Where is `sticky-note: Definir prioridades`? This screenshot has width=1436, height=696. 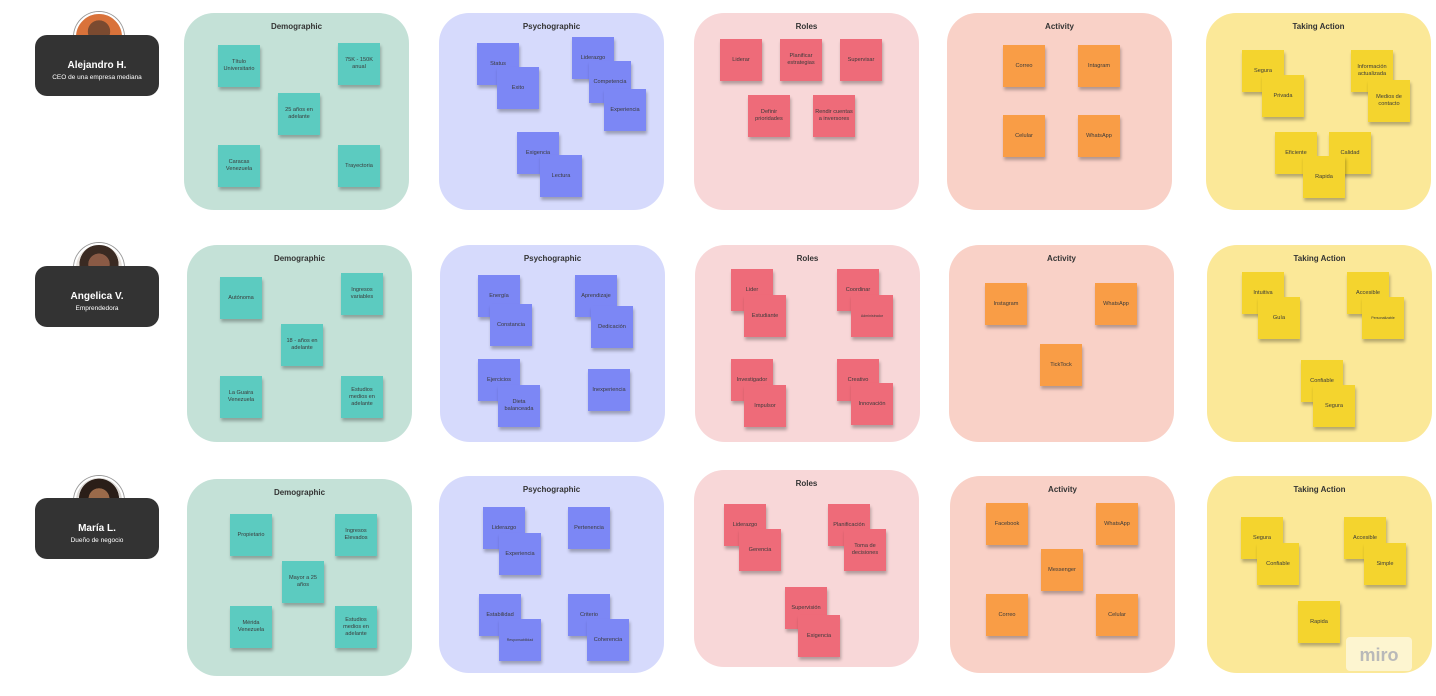 sticky-note: Definir prioridades is located at coordinates (769, 116).